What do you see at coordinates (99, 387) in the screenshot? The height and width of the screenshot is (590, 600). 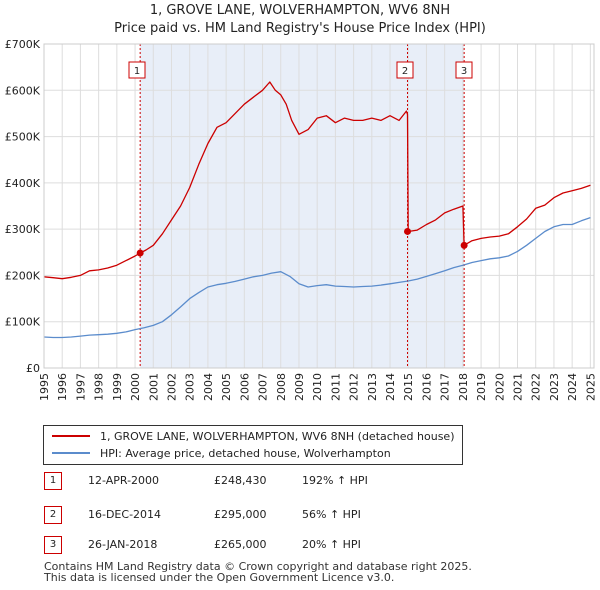 I see `x-tick-label: 1998` at bounding box center [99, 387].